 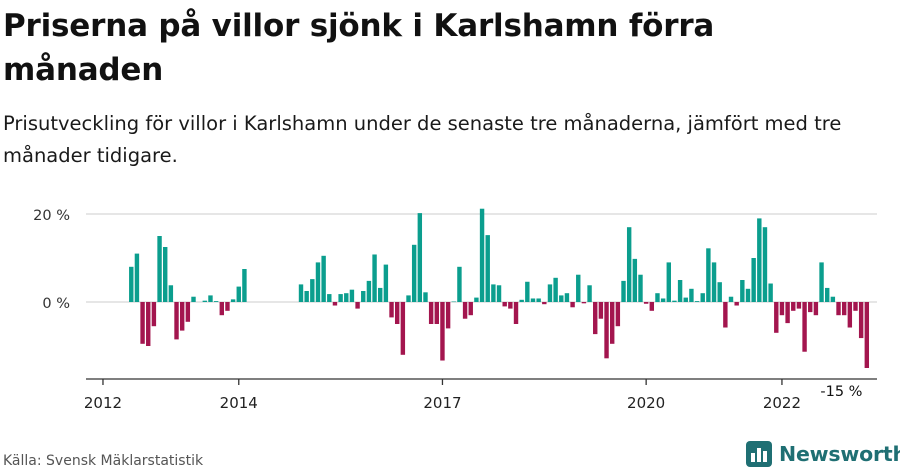 What do you see at coordinates (56, 304) in the screenshot?
I see `y-tick-label: 0 %` at bounding box center [56, 304].